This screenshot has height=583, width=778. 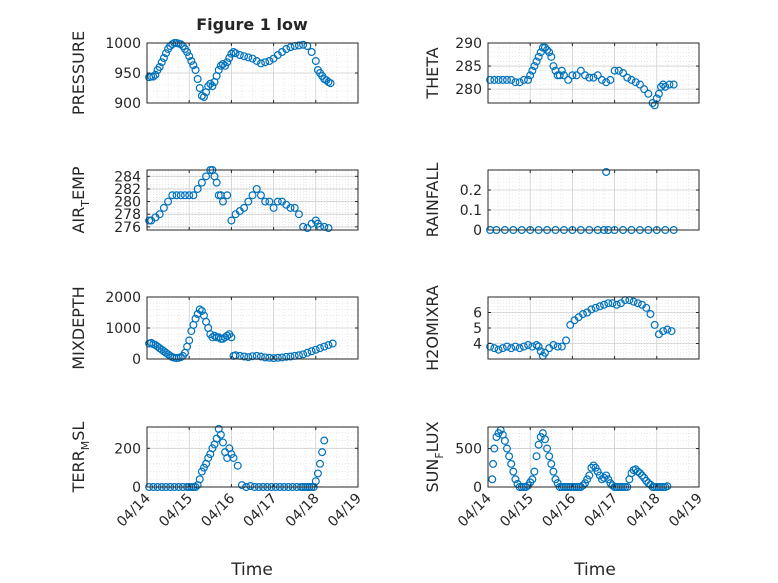 What do you see at coordinates (240, 69) in the screenshot?
I see `data-series` at bounding box center [240, 69].